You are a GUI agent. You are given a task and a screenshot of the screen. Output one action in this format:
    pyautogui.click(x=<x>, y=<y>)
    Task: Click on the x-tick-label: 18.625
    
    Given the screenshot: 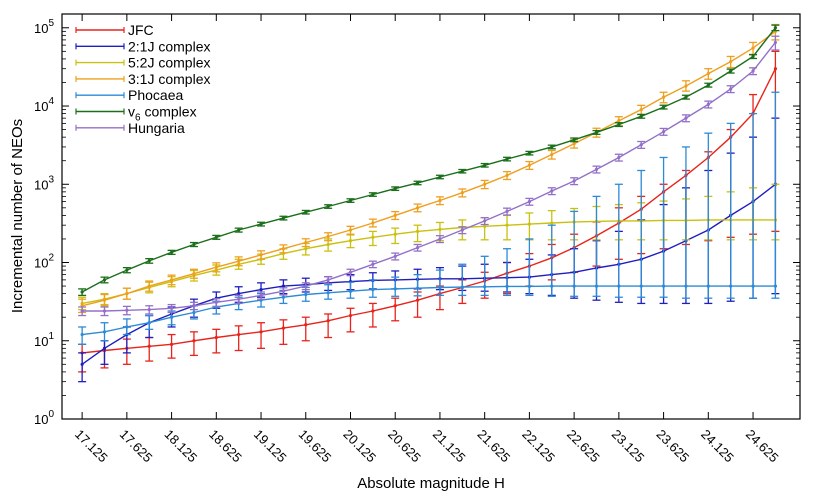 What is the action you would take?
    pyautogui.click(x=225, y=446)
    